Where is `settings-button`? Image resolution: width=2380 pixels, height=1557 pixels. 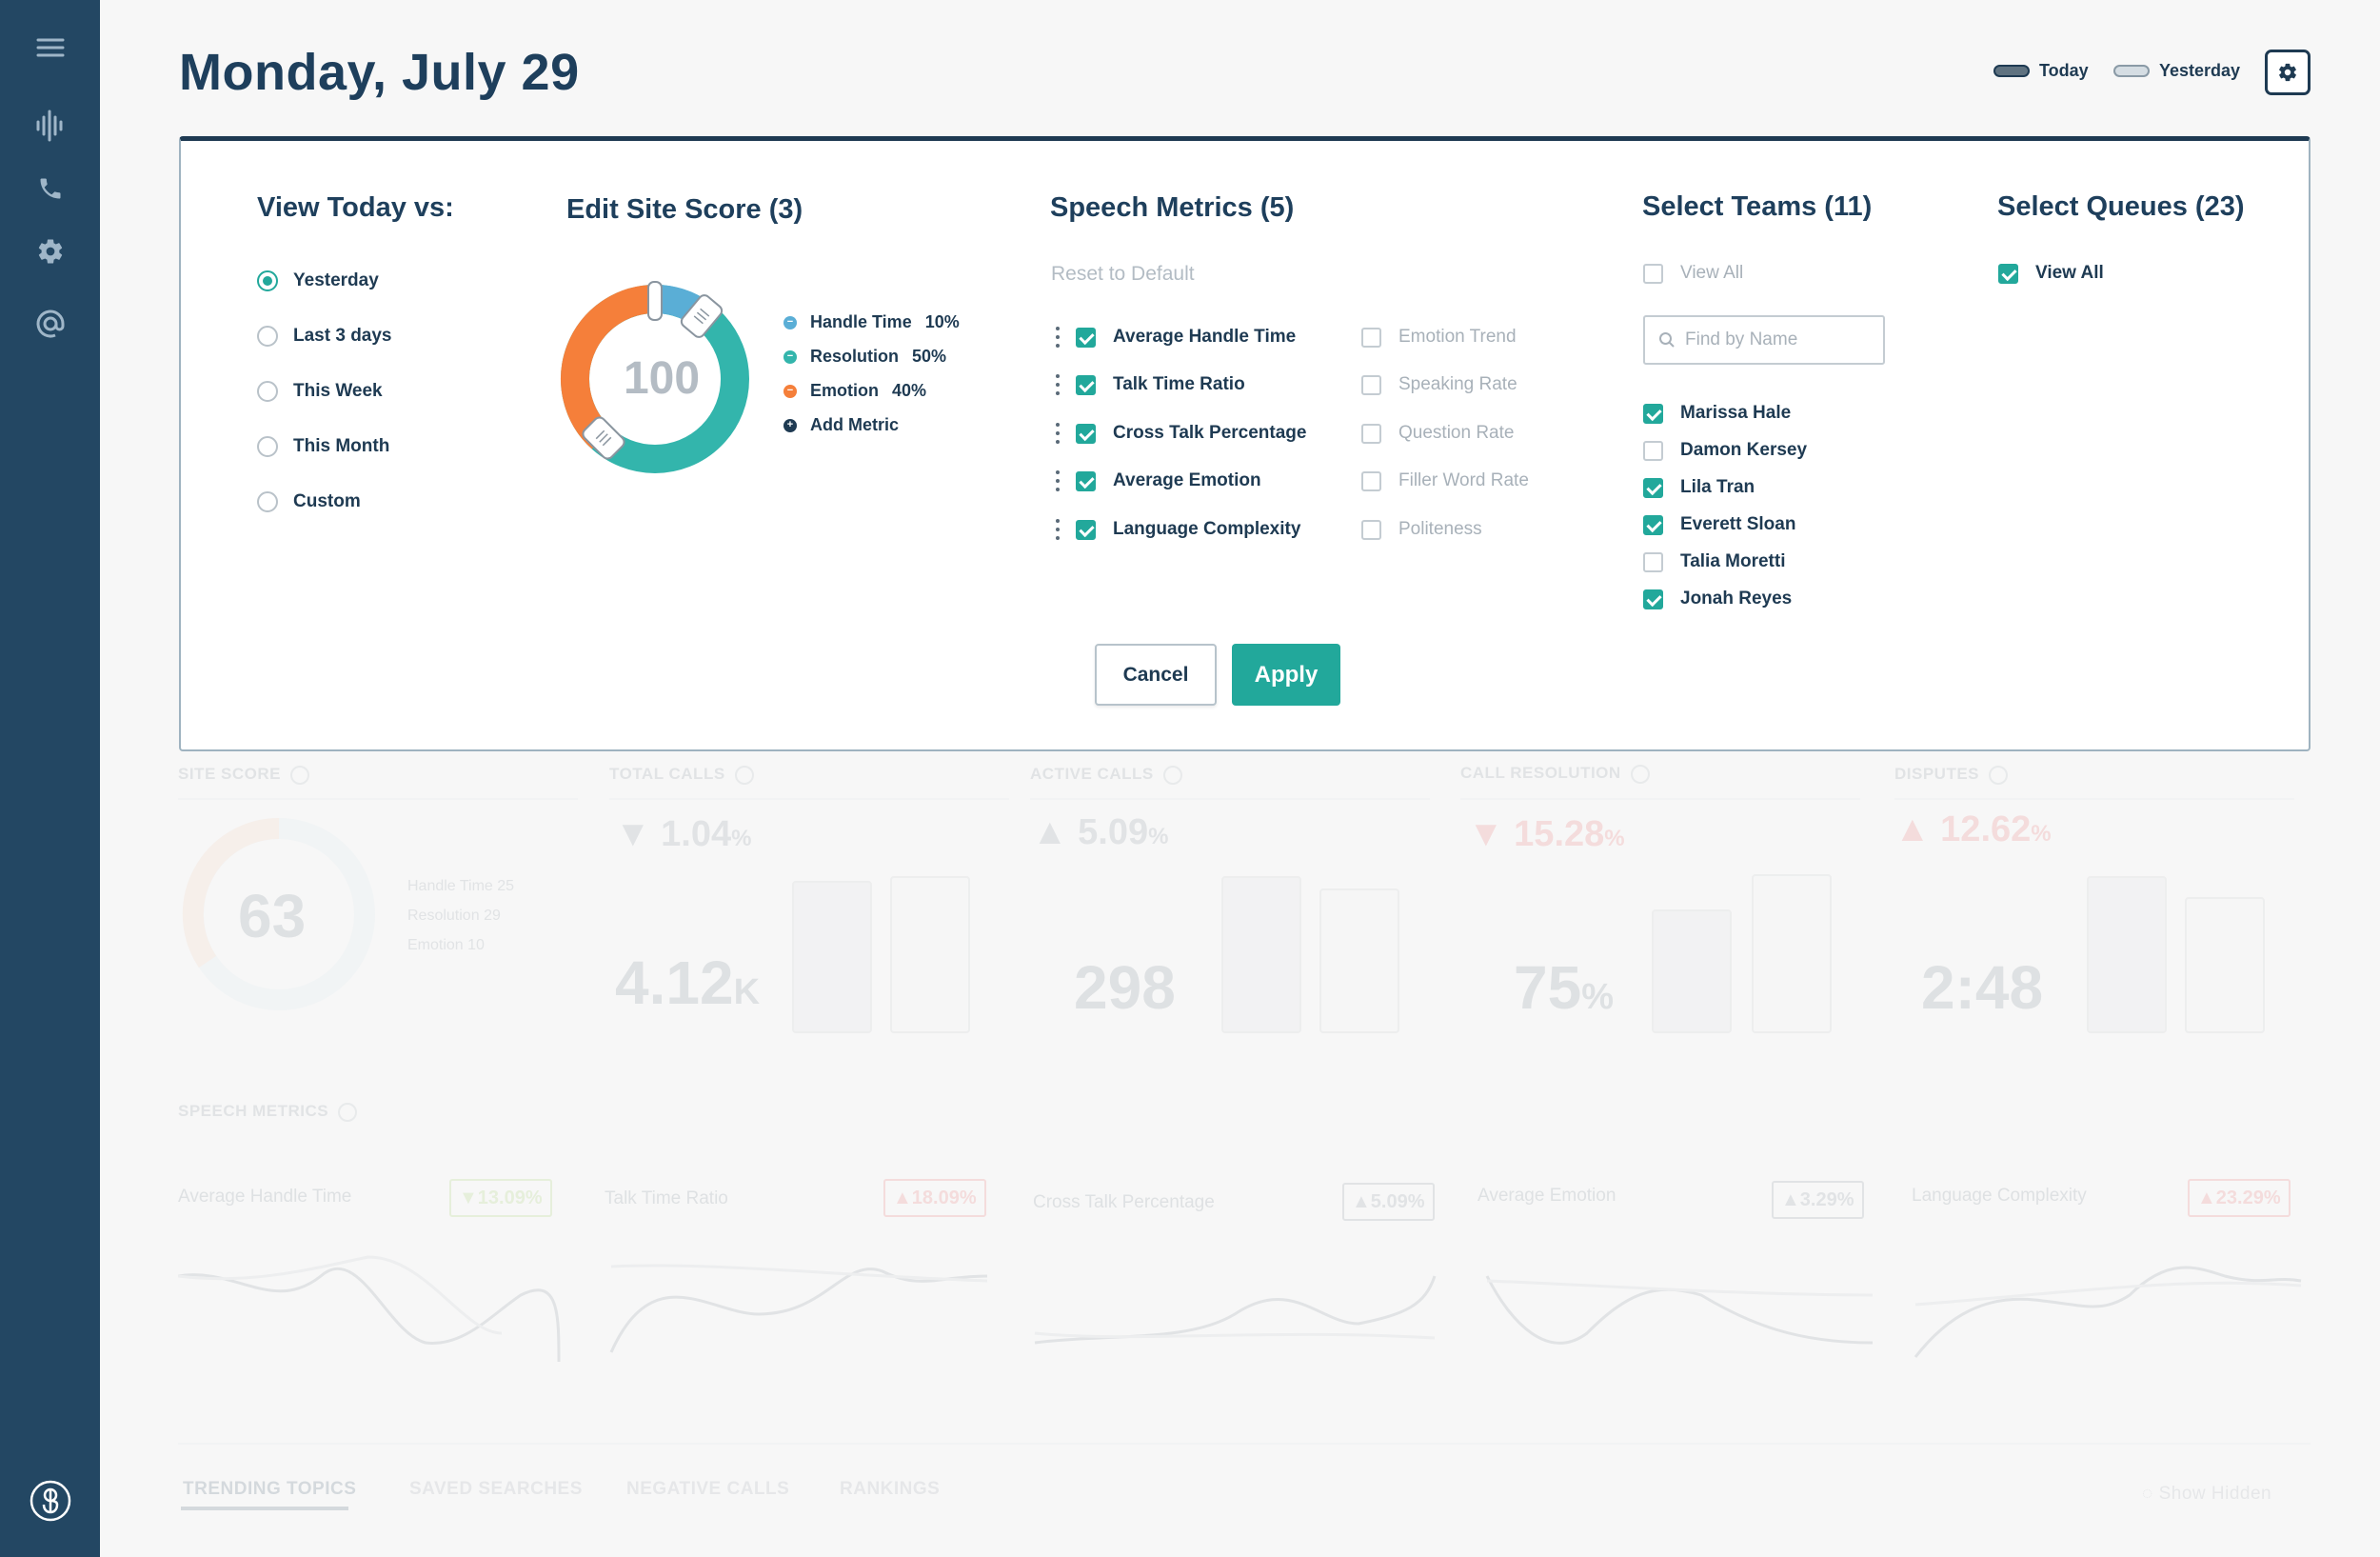 settings-button is located at coordinates (2288, 72).